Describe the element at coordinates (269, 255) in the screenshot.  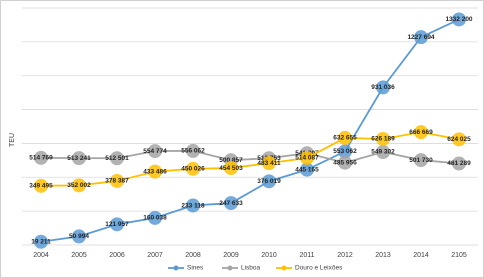
I see `x-tick-label: 2010` at that location.